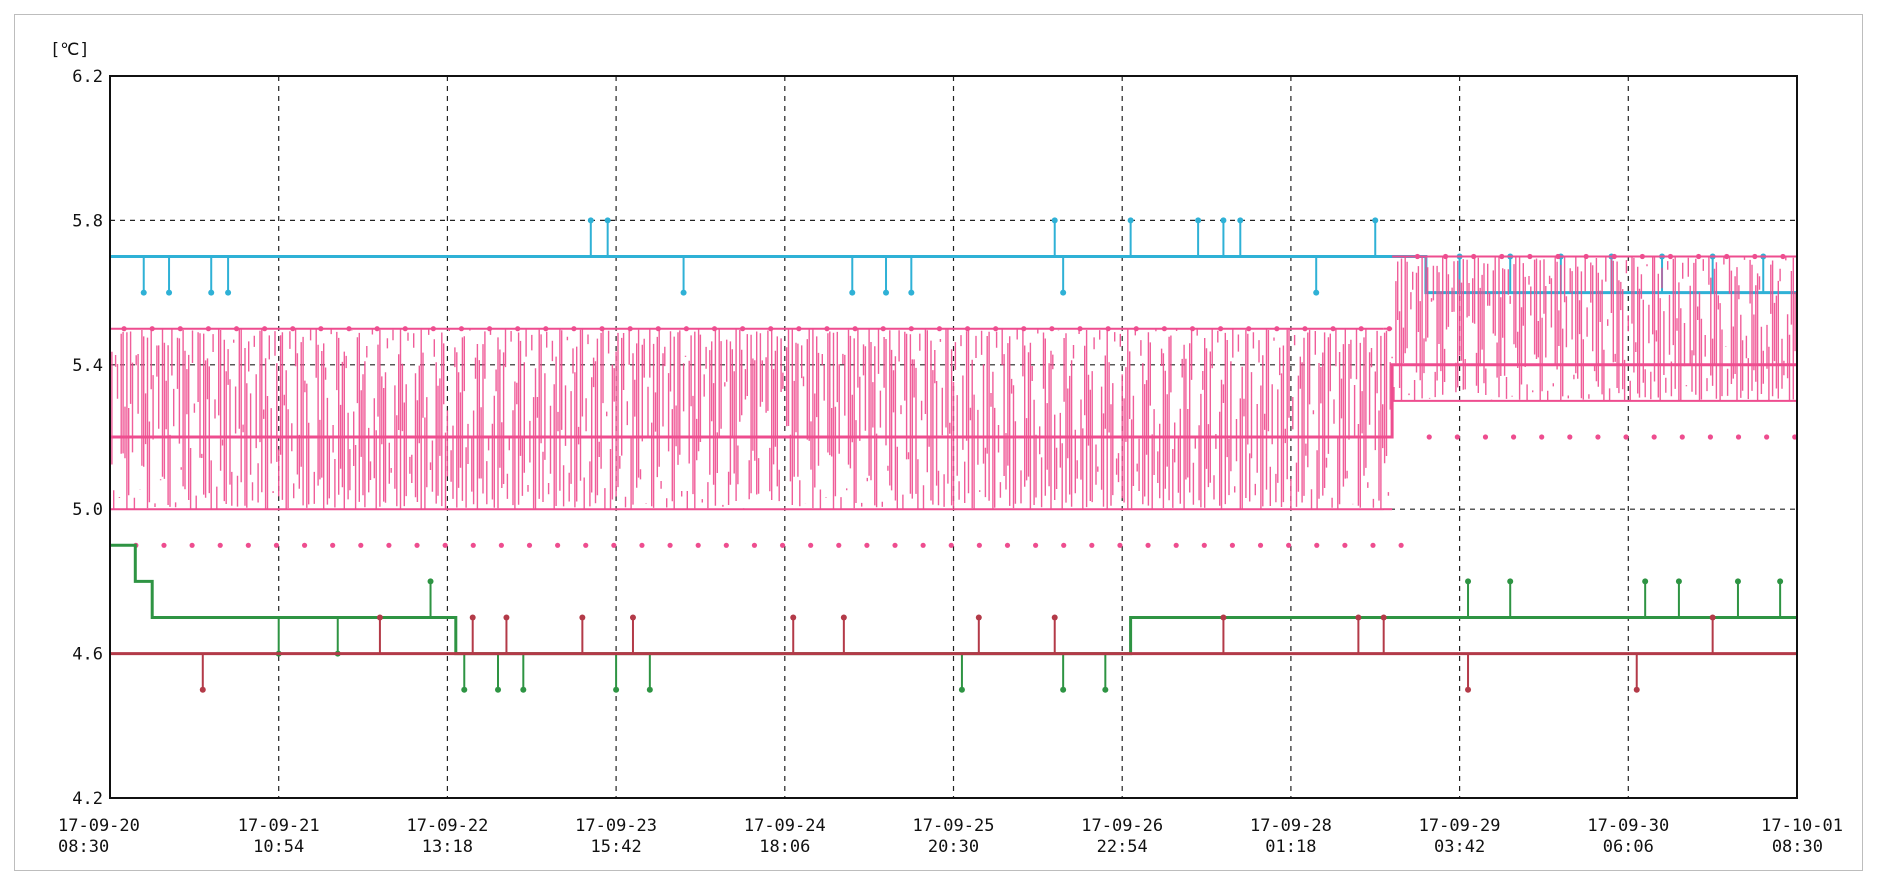 This screenshot has height=885, width=1877. What do you see at coordinates (1459, 847) in the screenshot?
I see `x-tick-time: 03:42` at bounding box center [1459, 847].